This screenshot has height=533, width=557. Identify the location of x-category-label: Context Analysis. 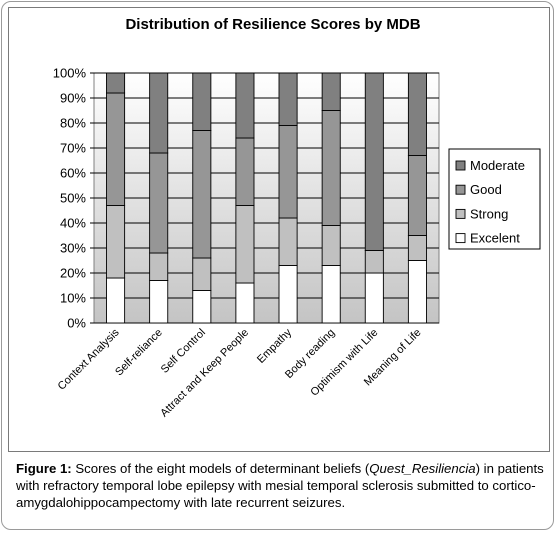
(89, 359).